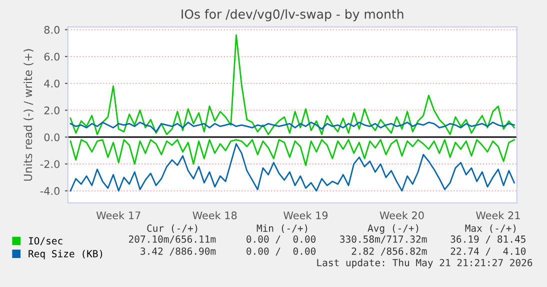 This screenshot has width=547, height=287. What do you see at coordinates (172, 239) in the screenshot?
I see `text: 207.10m/656.11m` at bounding box center [172, 239].